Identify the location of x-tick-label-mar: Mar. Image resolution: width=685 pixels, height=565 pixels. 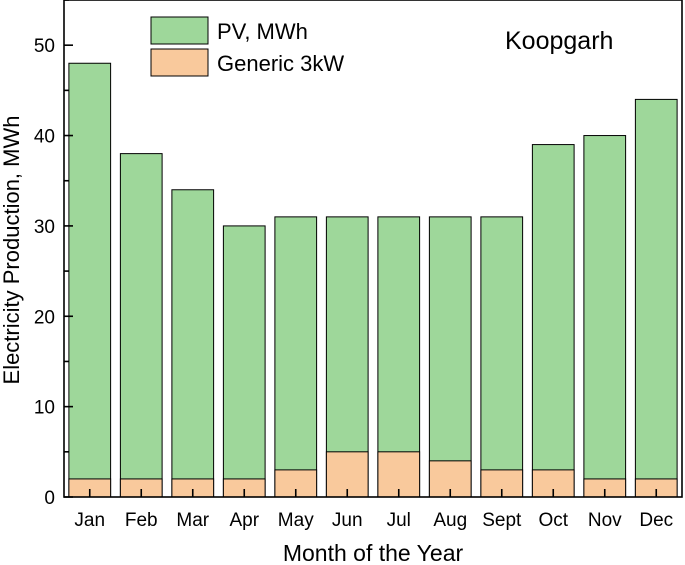
(192, 520).